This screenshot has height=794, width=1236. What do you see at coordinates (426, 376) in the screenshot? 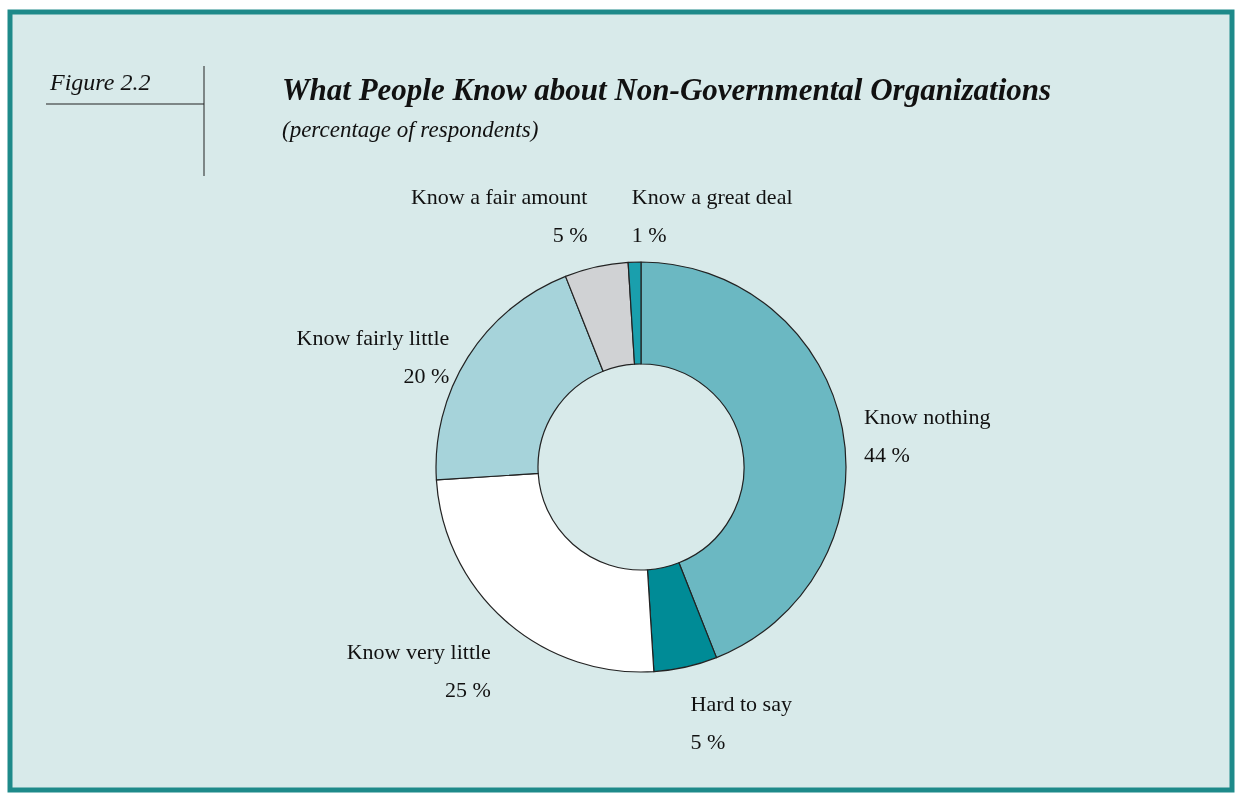
I see `data-label: 20 %` at bounding box center [426, 376].